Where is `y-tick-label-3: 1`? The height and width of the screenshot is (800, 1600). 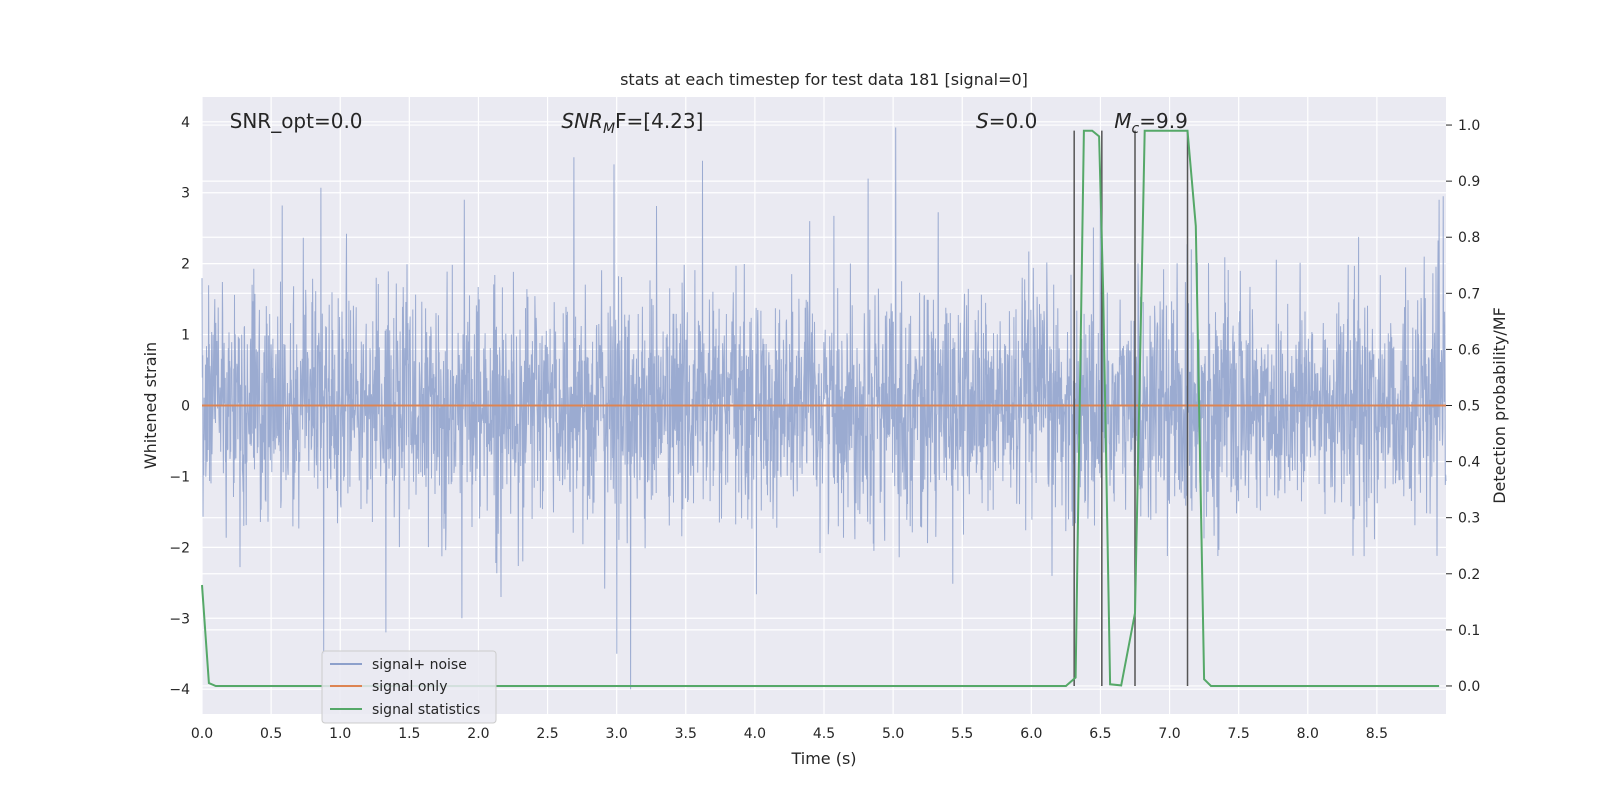
y-tick-label-3: 1 is located at coordinates (185, 336).